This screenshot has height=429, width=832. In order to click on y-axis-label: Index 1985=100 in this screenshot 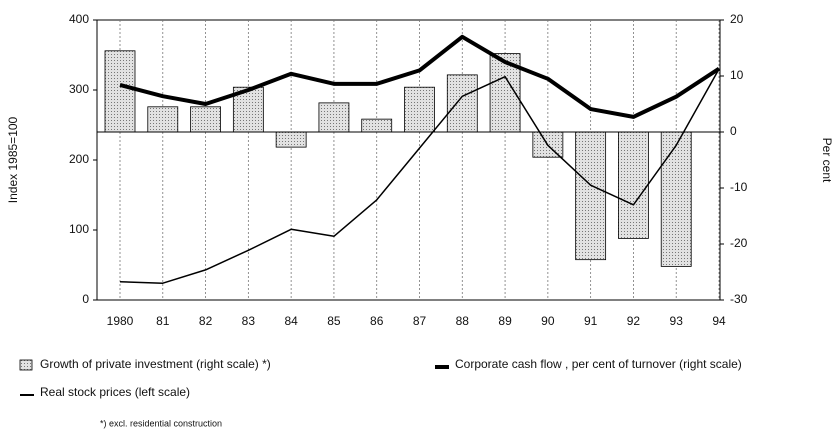, I will do `click(13, 159)`.